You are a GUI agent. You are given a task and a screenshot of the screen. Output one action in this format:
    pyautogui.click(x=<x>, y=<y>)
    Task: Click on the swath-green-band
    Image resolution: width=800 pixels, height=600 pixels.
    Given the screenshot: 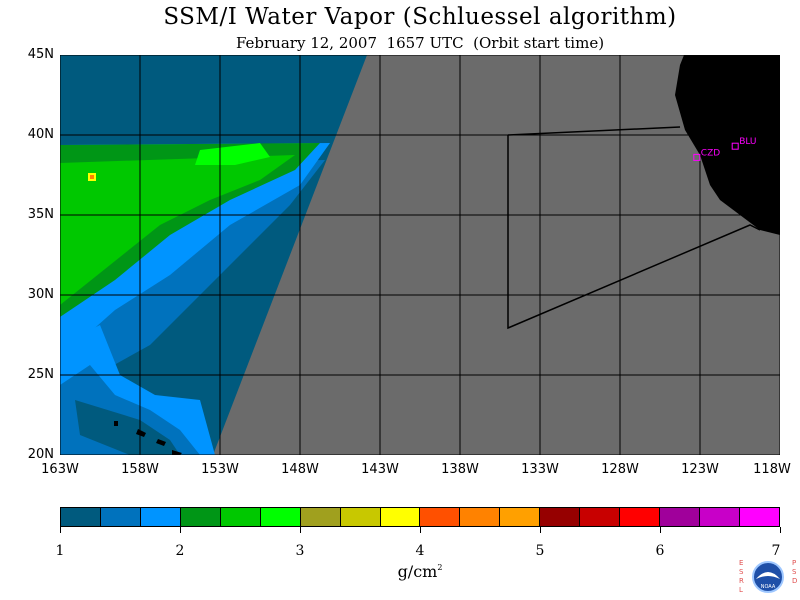 What is the action you would take?
    pyautogui.click(x=177, y=230)
    